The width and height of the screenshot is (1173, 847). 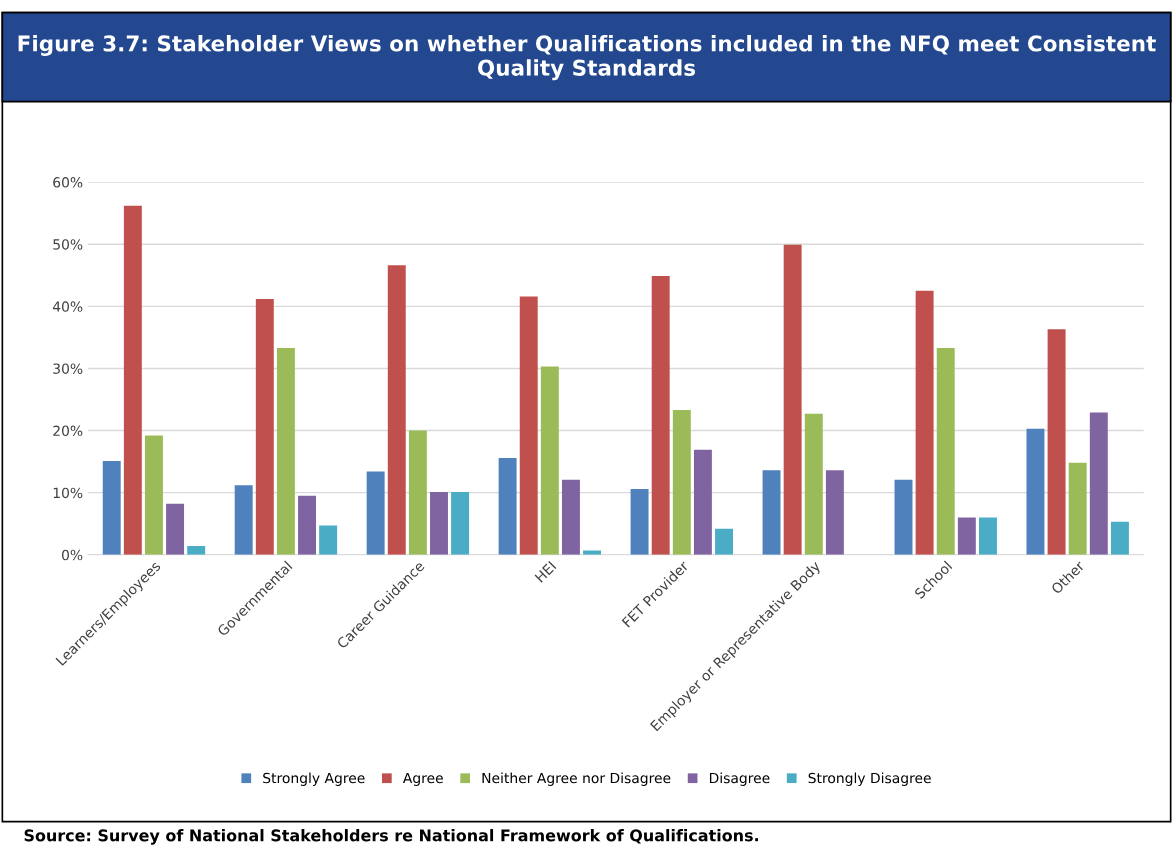 I want to click on y-tick-label: 60%, so click(x=68, y=182).